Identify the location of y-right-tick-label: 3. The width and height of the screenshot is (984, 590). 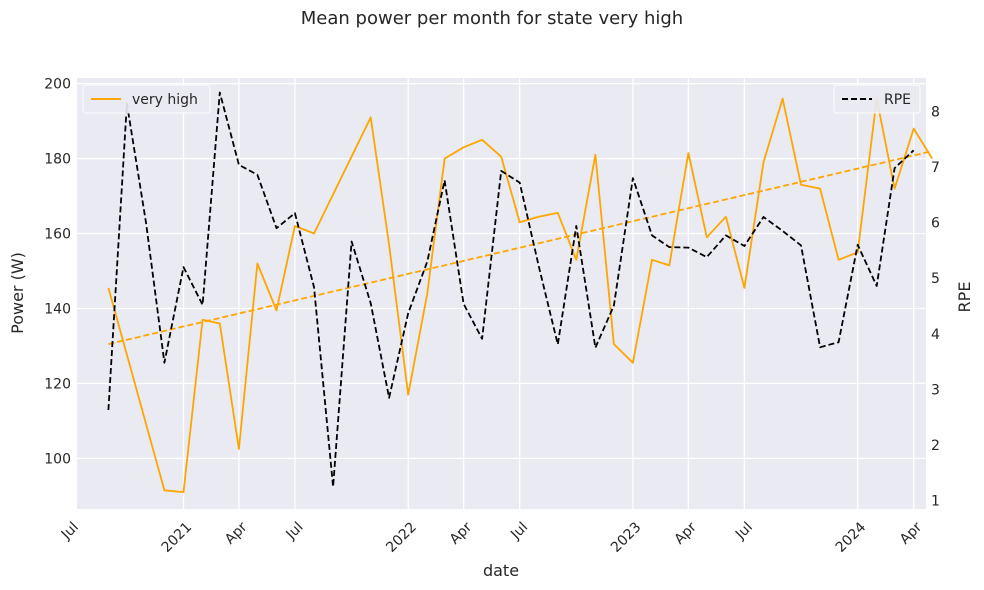
(935, 390).